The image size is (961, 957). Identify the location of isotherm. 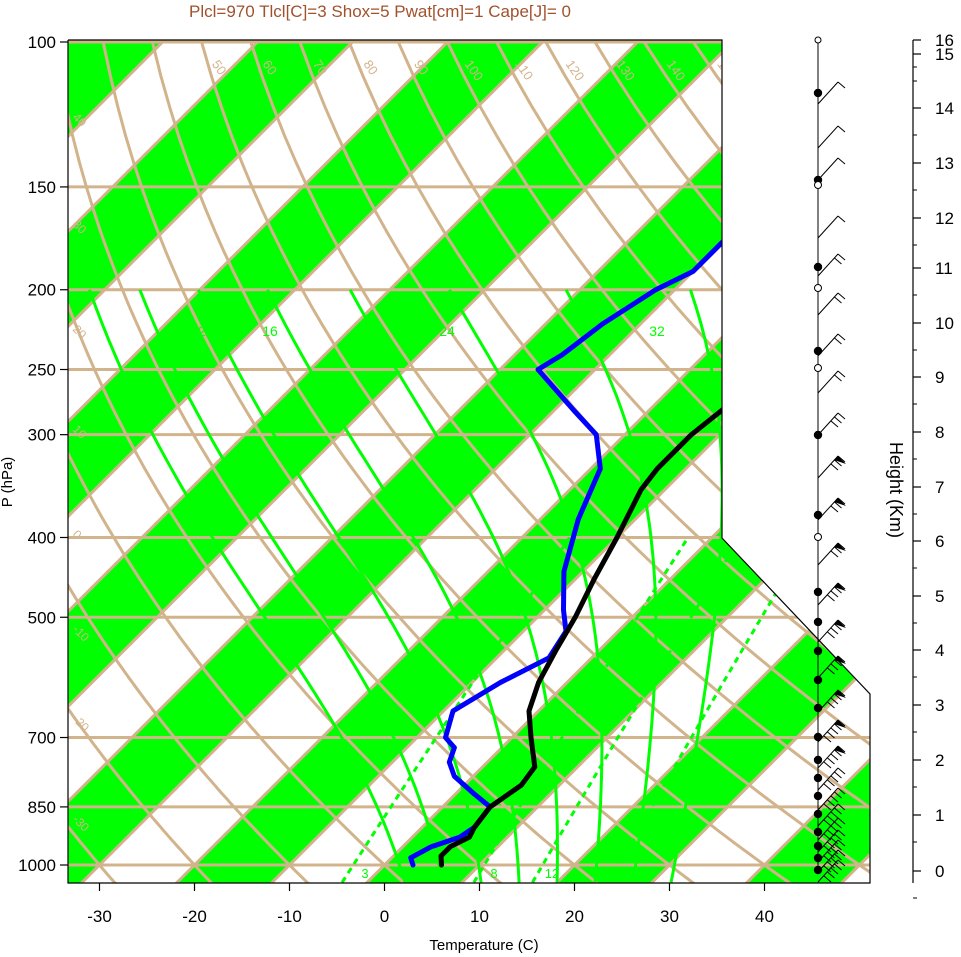
(5, 451).